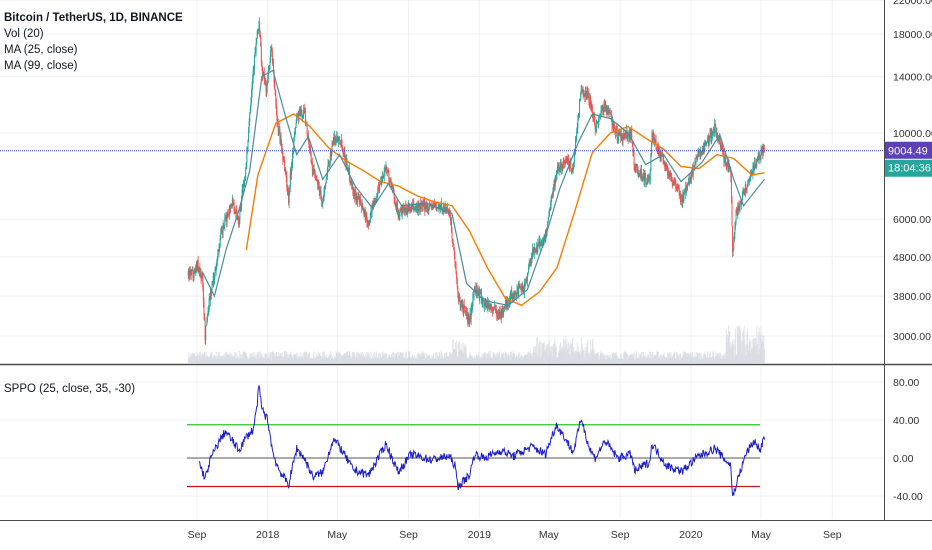  What do you see at coordinates (24, 34) in the screenshot?
I see `legend-vol: Vol (20)` at bounding box center [24, 34].